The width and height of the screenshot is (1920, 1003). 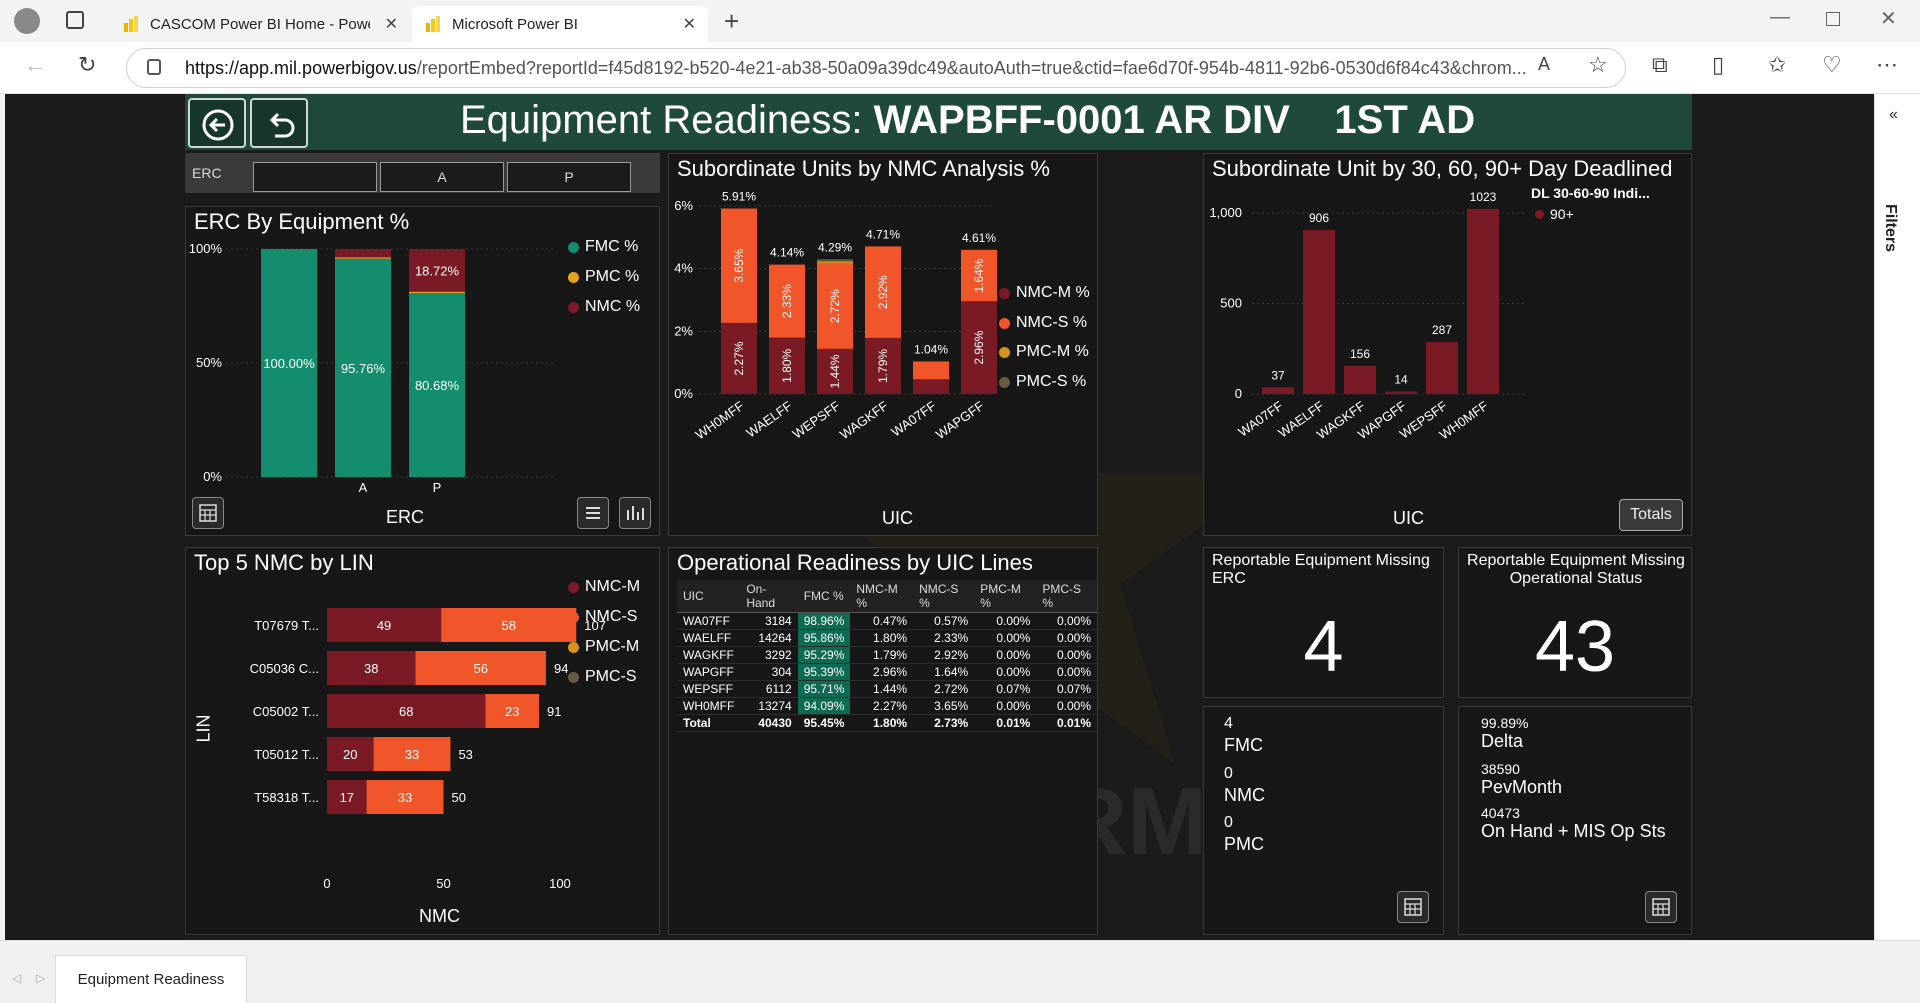 I want to click on erc-slicer-option-blank, so click(x=315, y=177).